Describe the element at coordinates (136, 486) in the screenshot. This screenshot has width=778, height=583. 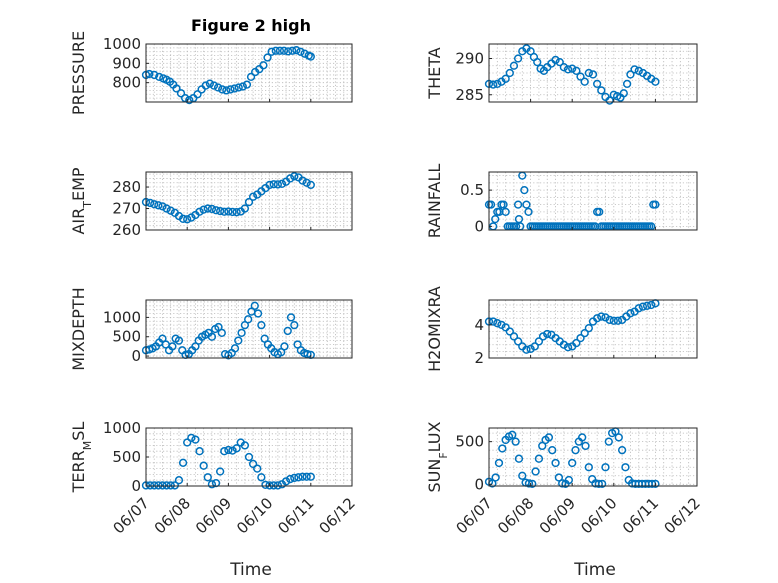
I see `terr-msl-y-tick-label: 0` at that location.